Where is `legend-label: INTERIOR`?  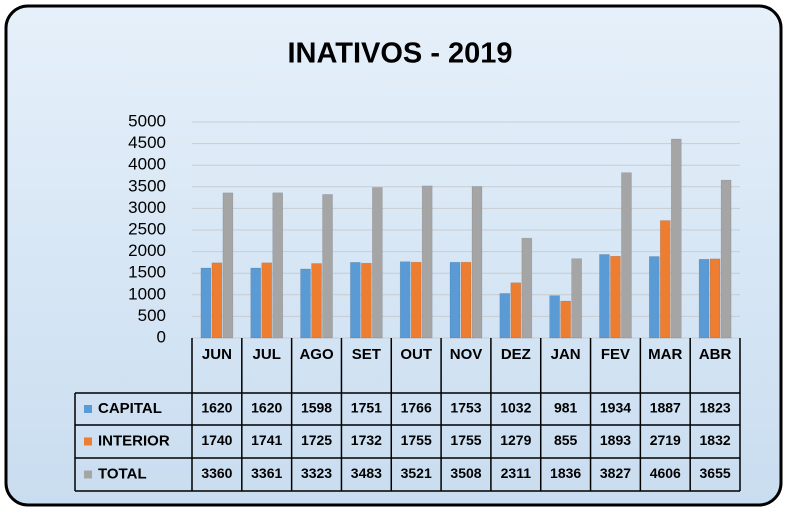
legend-label: INTERIOR is located at coordinates (134, 440).